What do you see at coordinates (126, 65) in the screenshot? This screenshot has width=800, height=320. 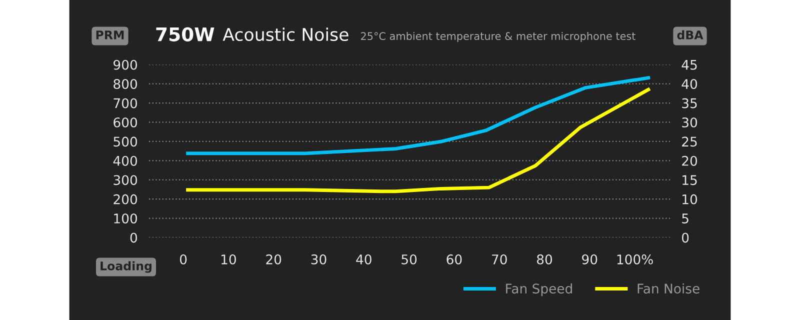 I see `y-tick-label: 900` at bounding box center [126, 65].